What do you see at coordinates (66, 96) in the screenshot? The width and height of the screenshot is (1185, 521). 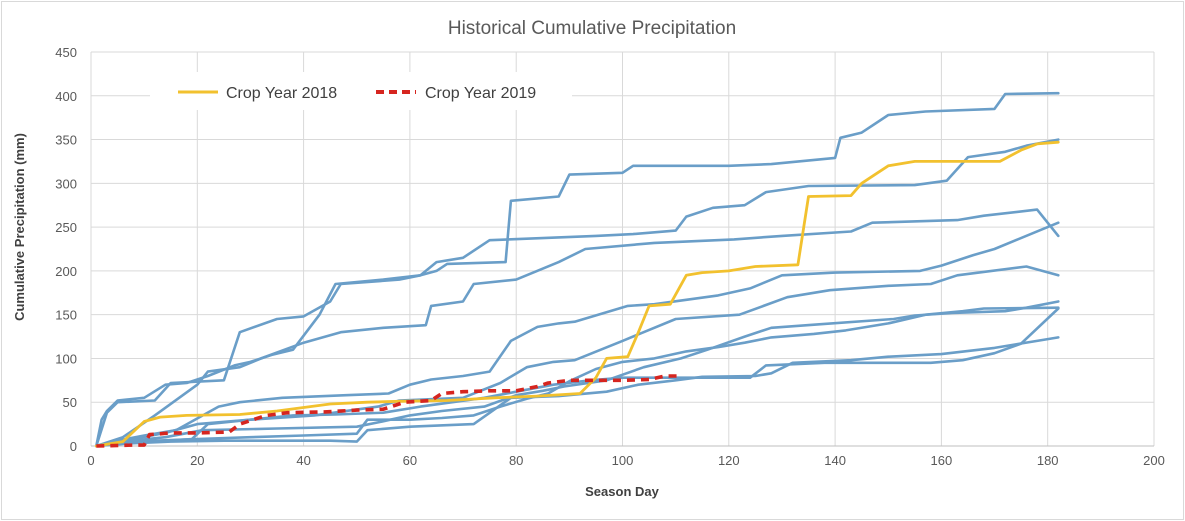 I see `y-tick-label: 400` at bounding box center [66, 96].